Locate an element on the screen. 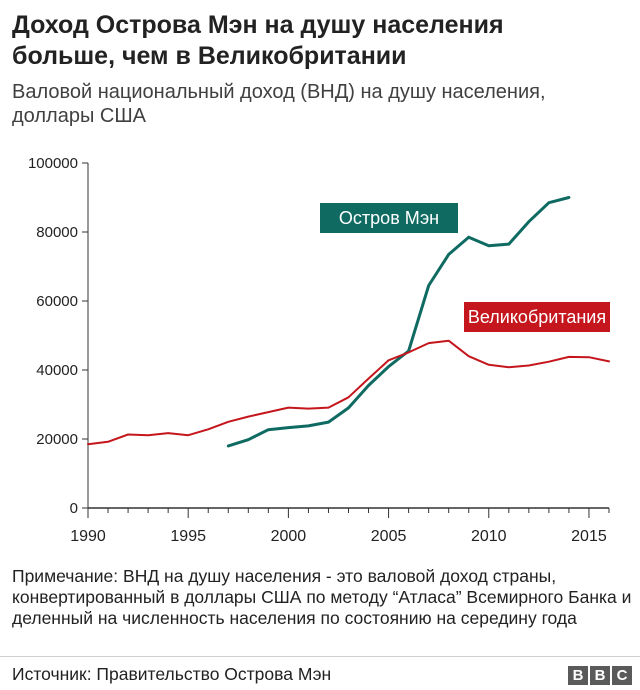  bbc-logo-letter: C is located at coordinates (622, 675).